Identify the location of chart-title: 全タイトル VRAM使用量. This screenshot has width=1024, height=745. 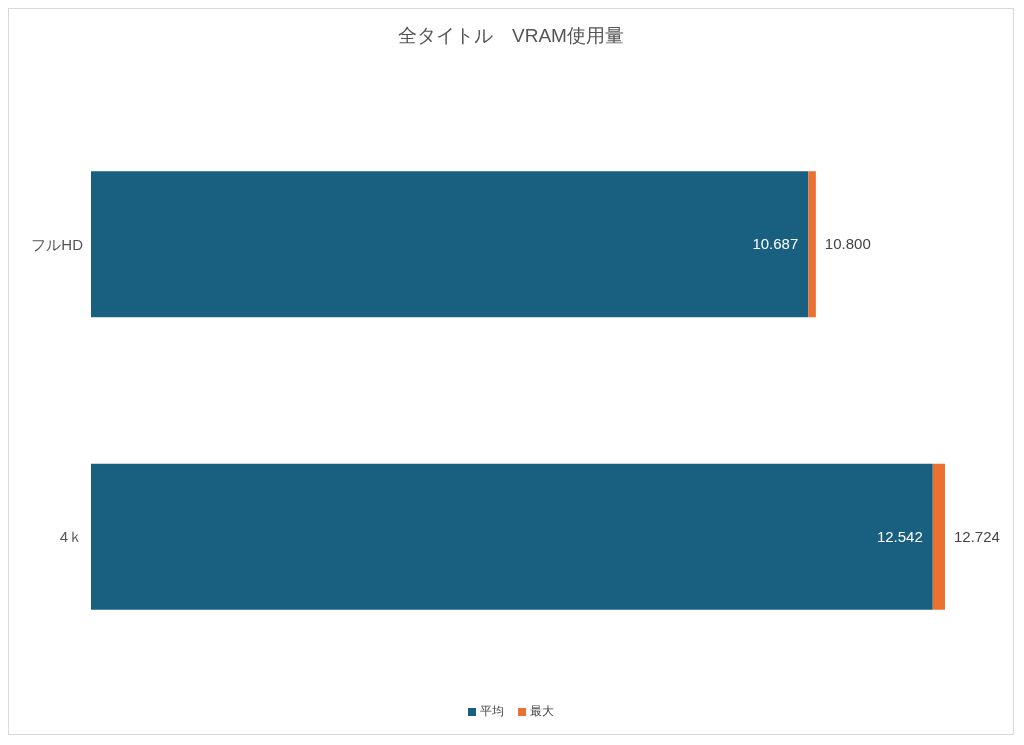
(511, 36).